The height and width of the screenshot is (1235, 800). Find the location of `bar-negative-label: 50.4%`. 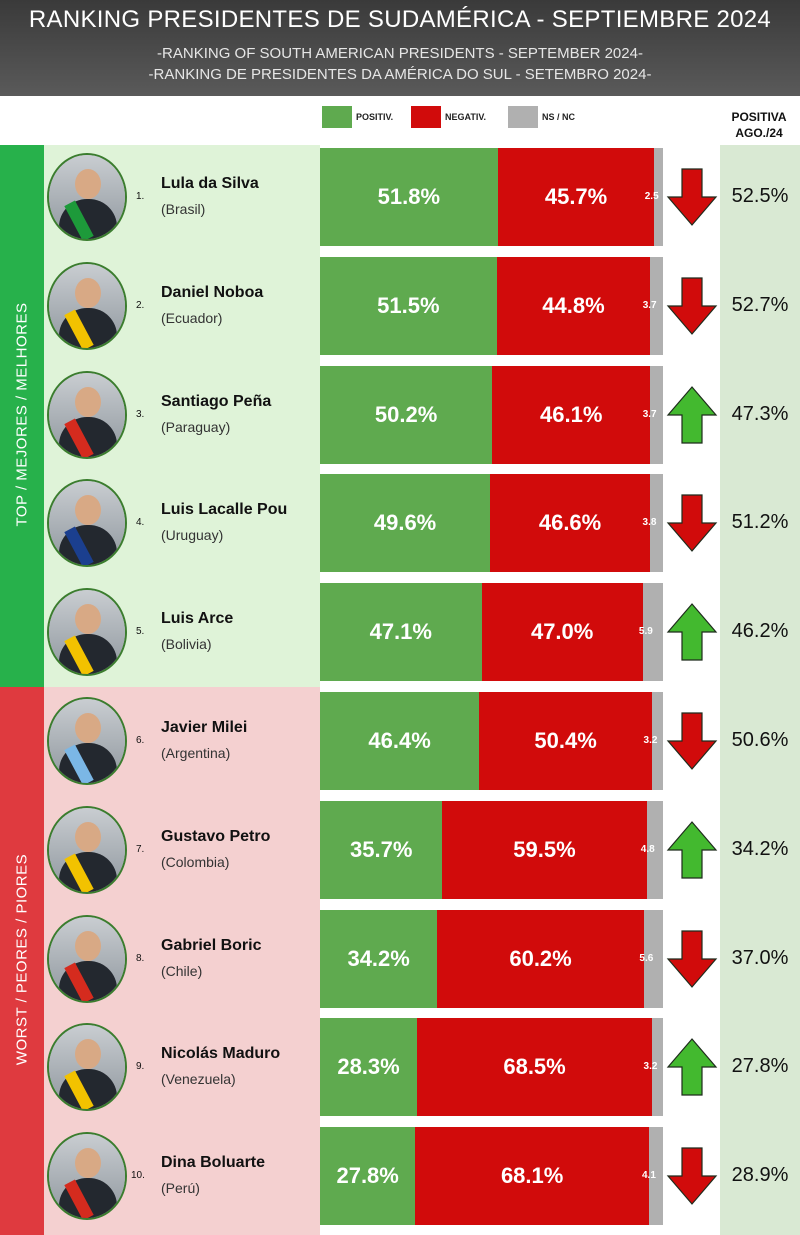

bar-negative-label: 50.4% is located at coordinates (565, 740).